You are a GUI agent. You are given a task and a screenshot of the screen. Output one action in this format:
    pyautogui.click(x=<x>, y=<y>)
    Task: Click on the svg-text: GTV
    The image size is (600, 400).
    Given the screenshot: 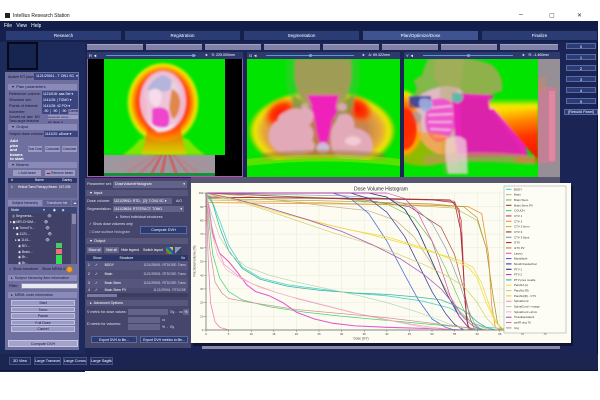 What is the action you would take?
    pyautogui.click(x=517, y=243)
    